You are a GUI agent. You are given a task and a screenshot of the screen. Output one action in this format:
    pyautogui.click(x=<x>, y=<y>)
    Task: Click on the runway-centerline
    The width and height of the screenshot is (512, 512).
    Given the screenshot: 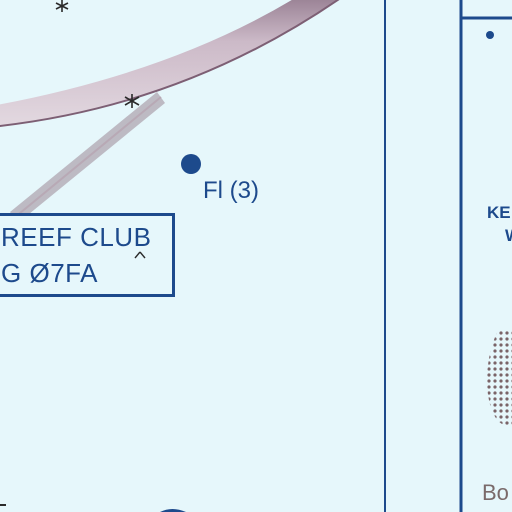 What is the action you would take?
    pyautogui.click(x=87, y=157)
    